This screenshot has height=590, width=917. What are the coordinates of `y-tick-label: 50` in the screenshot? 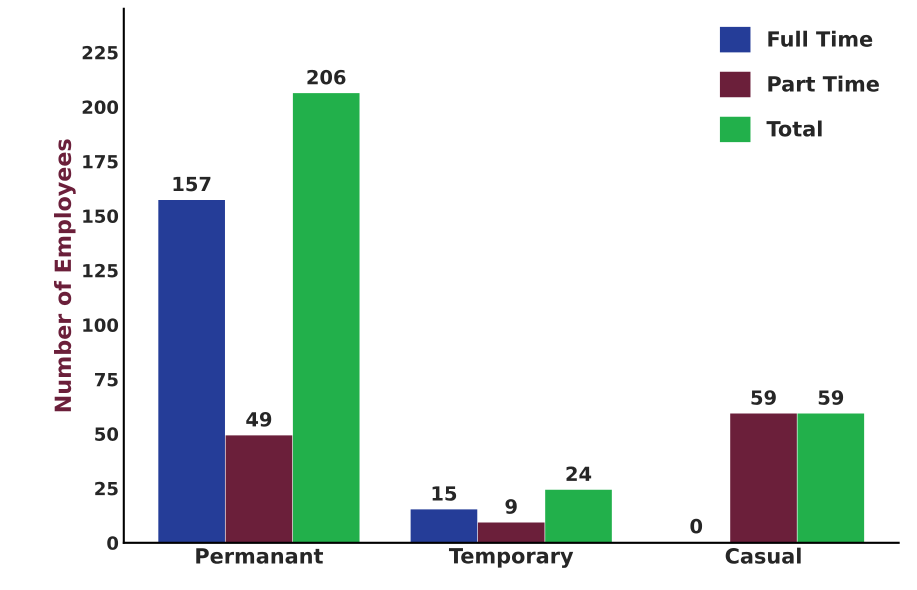 It's located at (106, 434).